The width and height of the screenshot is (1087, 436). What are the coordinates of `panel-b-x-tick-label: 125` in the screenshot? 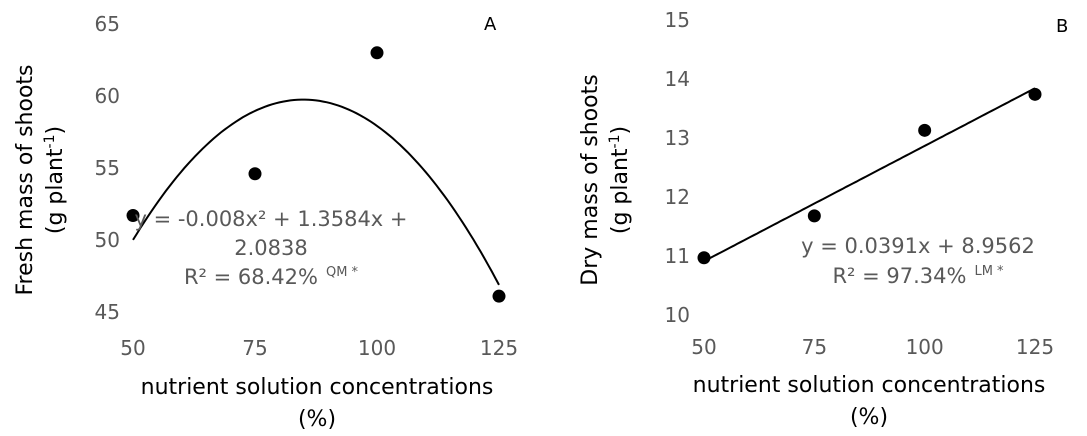 It's located at (1035, 347).